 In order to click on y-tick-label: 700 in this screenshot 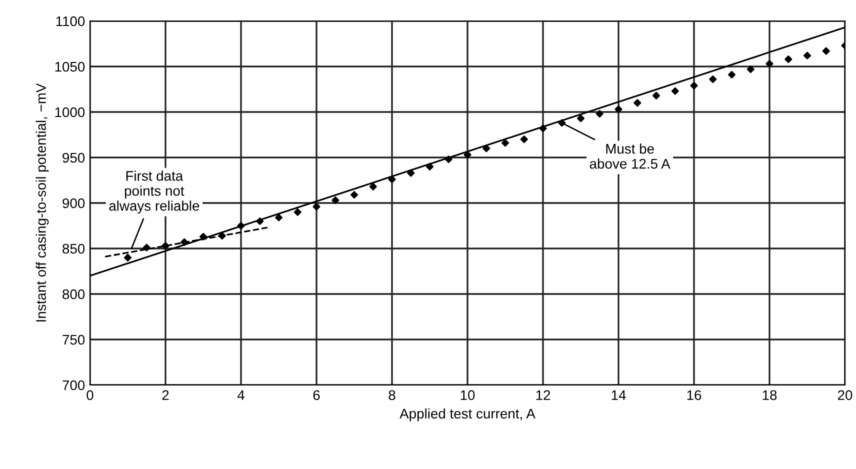, I will do `click(73, 385)`.